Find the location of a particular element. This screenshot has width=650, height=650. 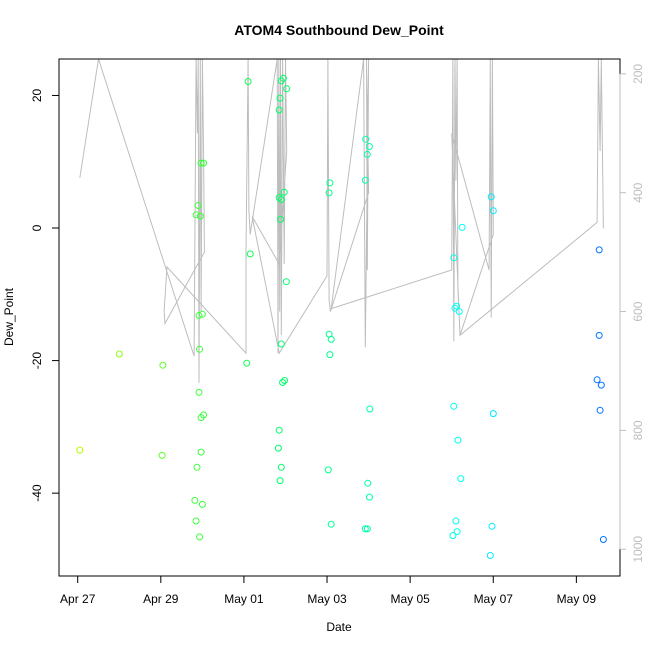

x-tick-label: May 09 is located at coordinates (577, 599).